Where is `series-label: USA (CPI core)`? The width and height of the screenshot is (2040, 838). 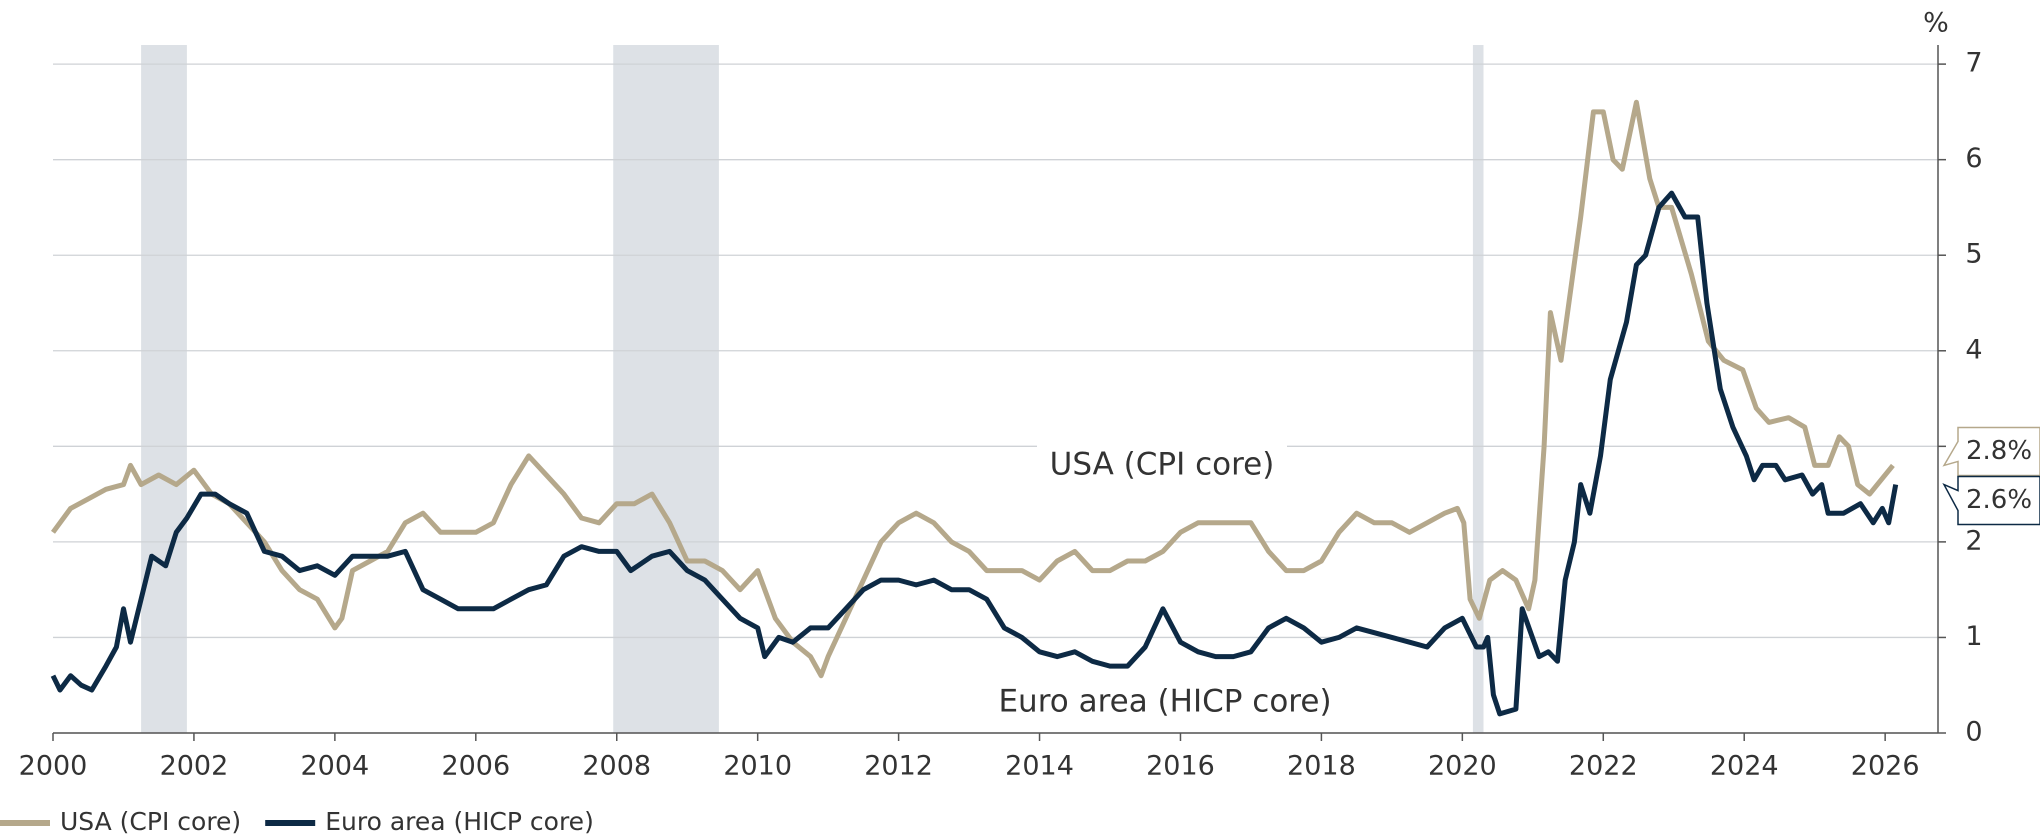
series-label: USA (CPI core) is located at coordinates (1162, 465).